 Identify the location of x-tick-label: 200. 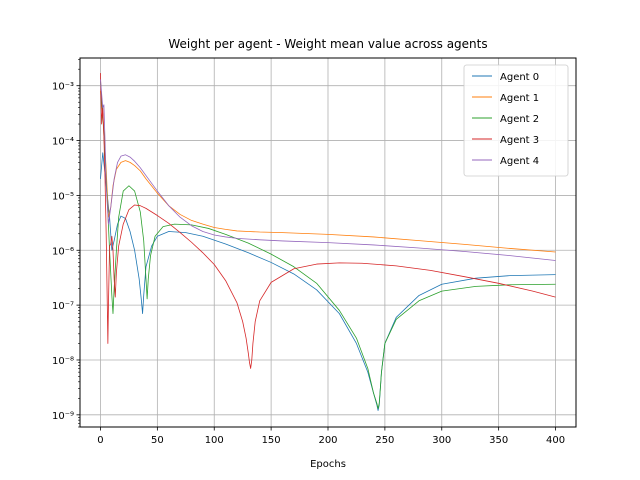
(327, 440).